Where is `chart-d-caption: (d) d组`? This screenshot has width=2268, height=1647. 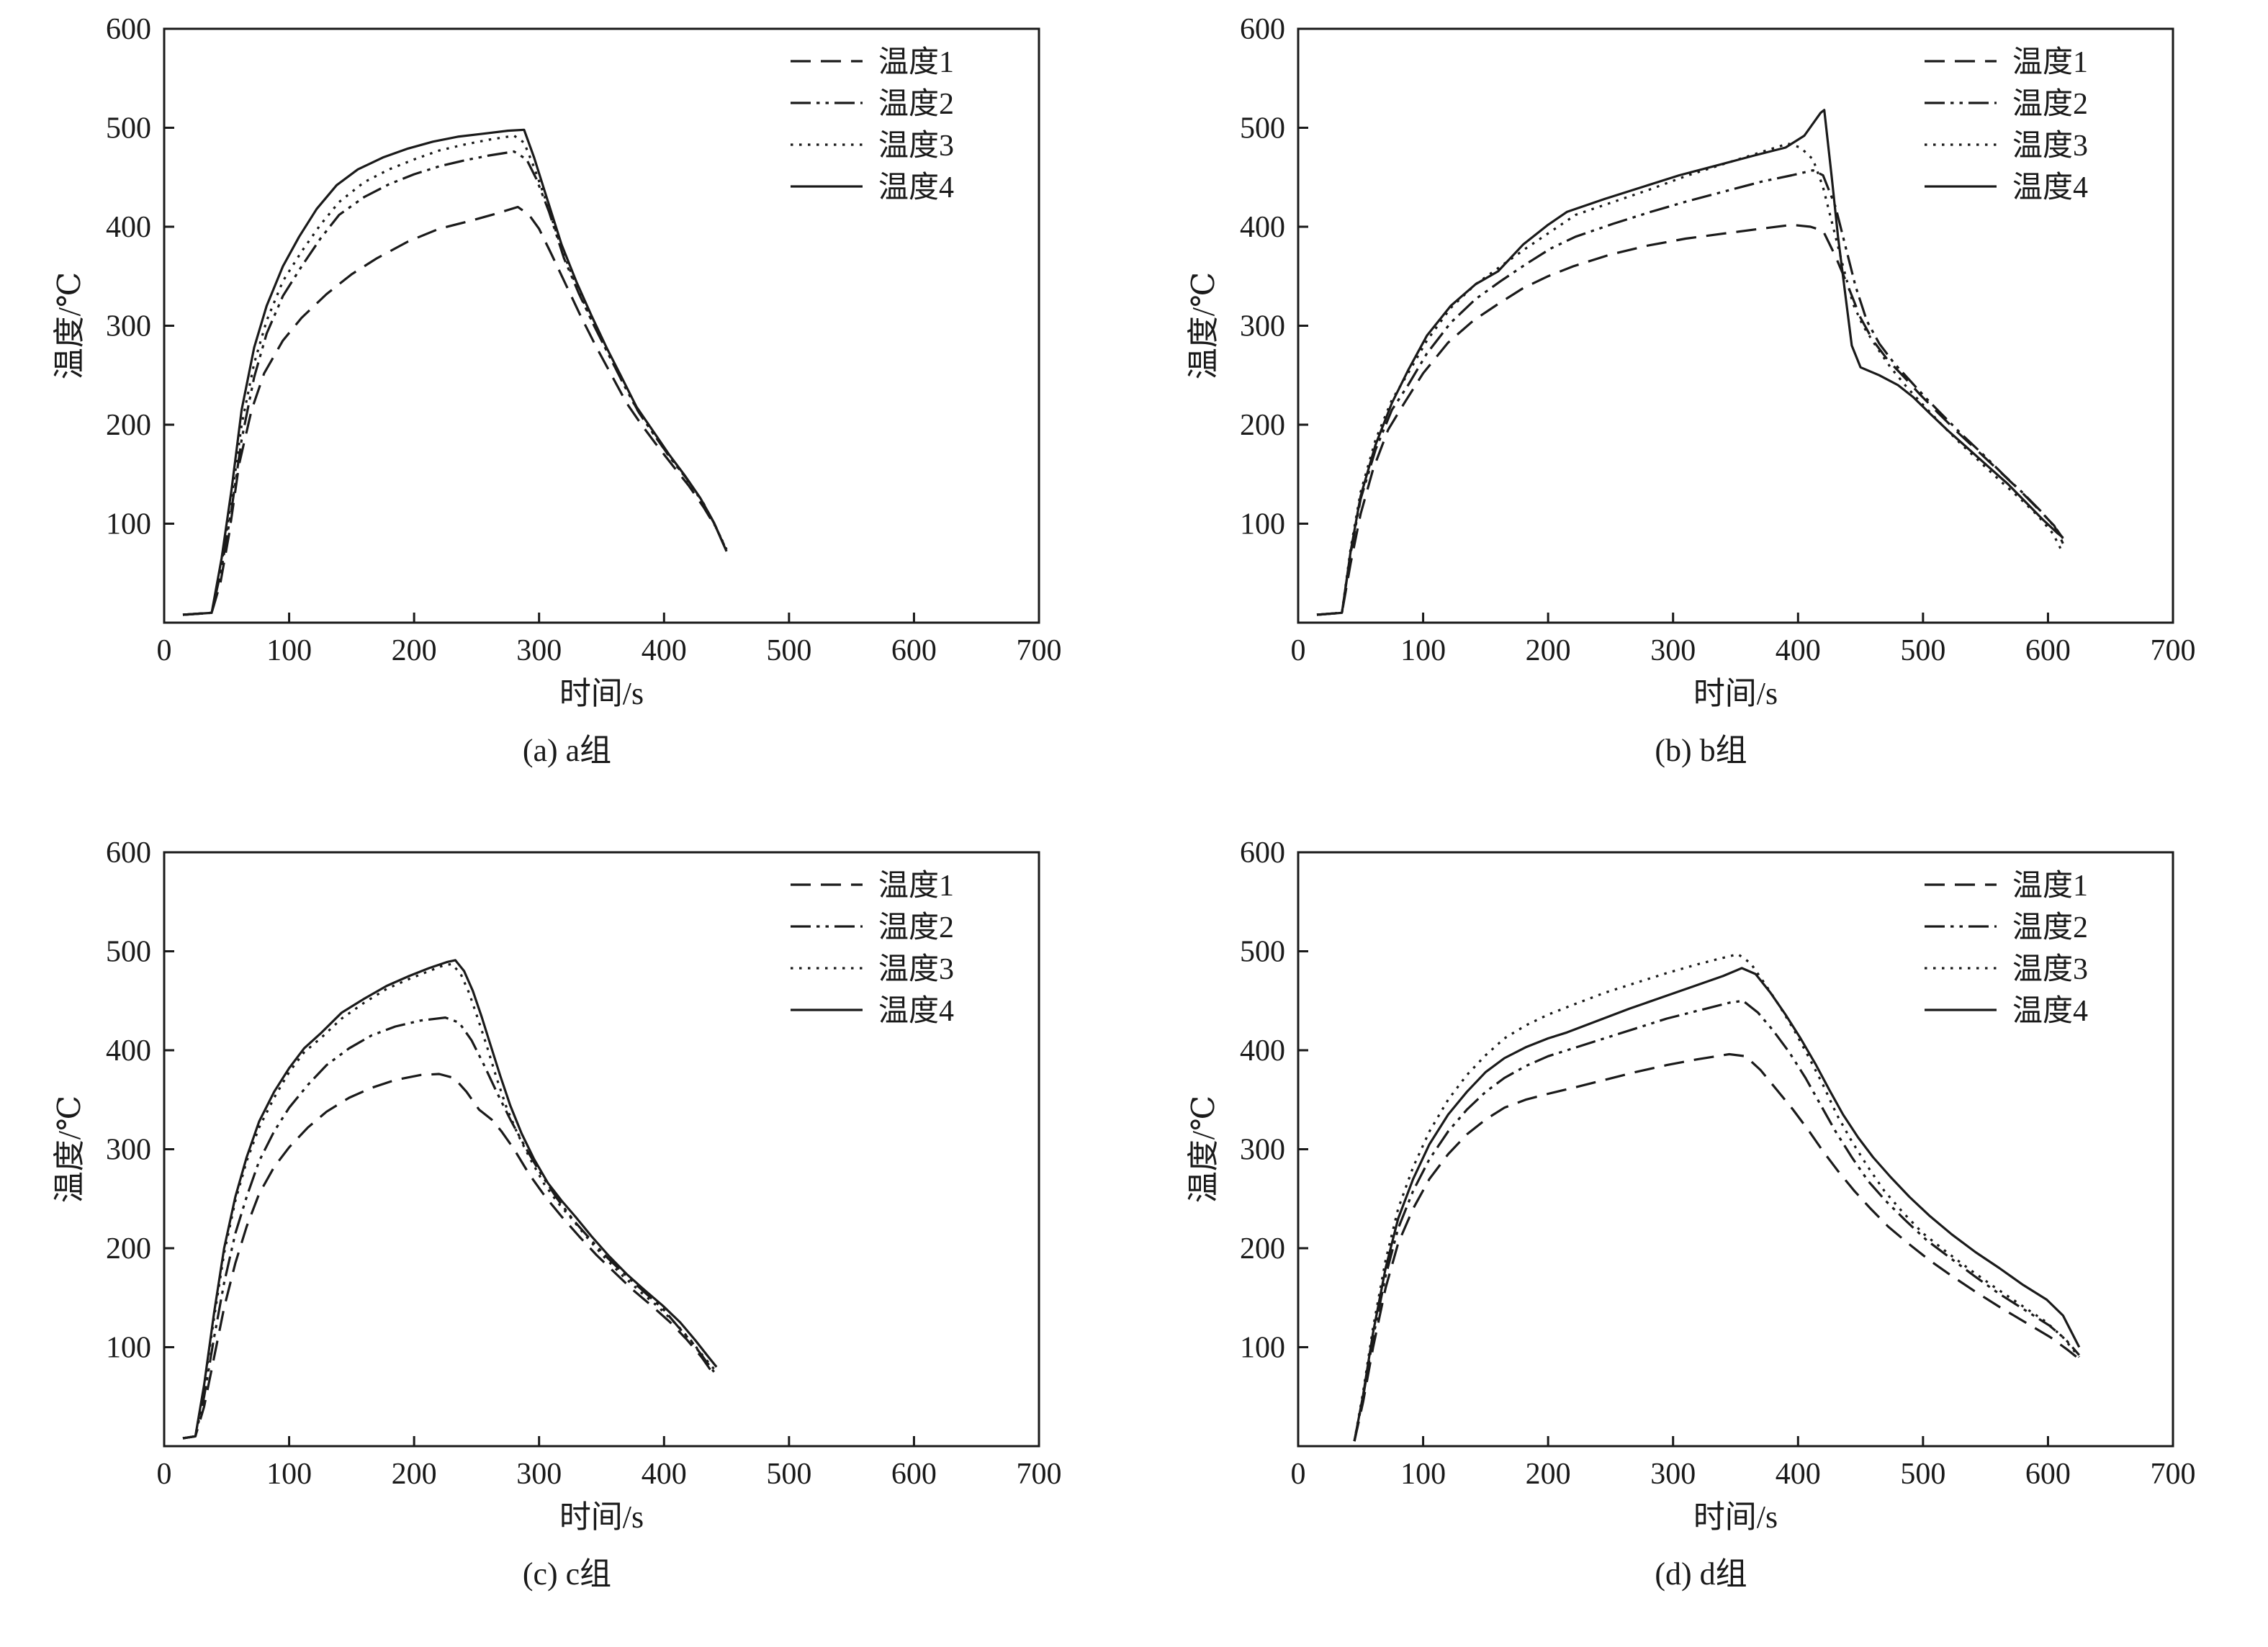
chart-d-caption: (d) d组 is located at coordinates (1701, 1574).